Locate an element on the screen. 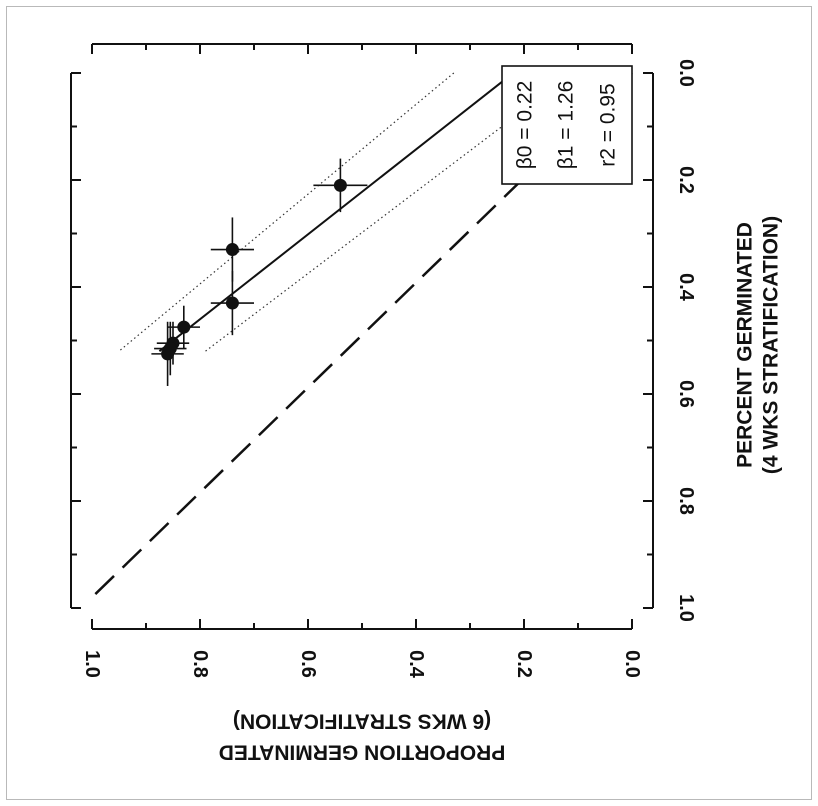 The height and width of the screenshot is (806, 818). y-axis-title: PROPORTION GERMINATED is located at coordinates (362, 752).